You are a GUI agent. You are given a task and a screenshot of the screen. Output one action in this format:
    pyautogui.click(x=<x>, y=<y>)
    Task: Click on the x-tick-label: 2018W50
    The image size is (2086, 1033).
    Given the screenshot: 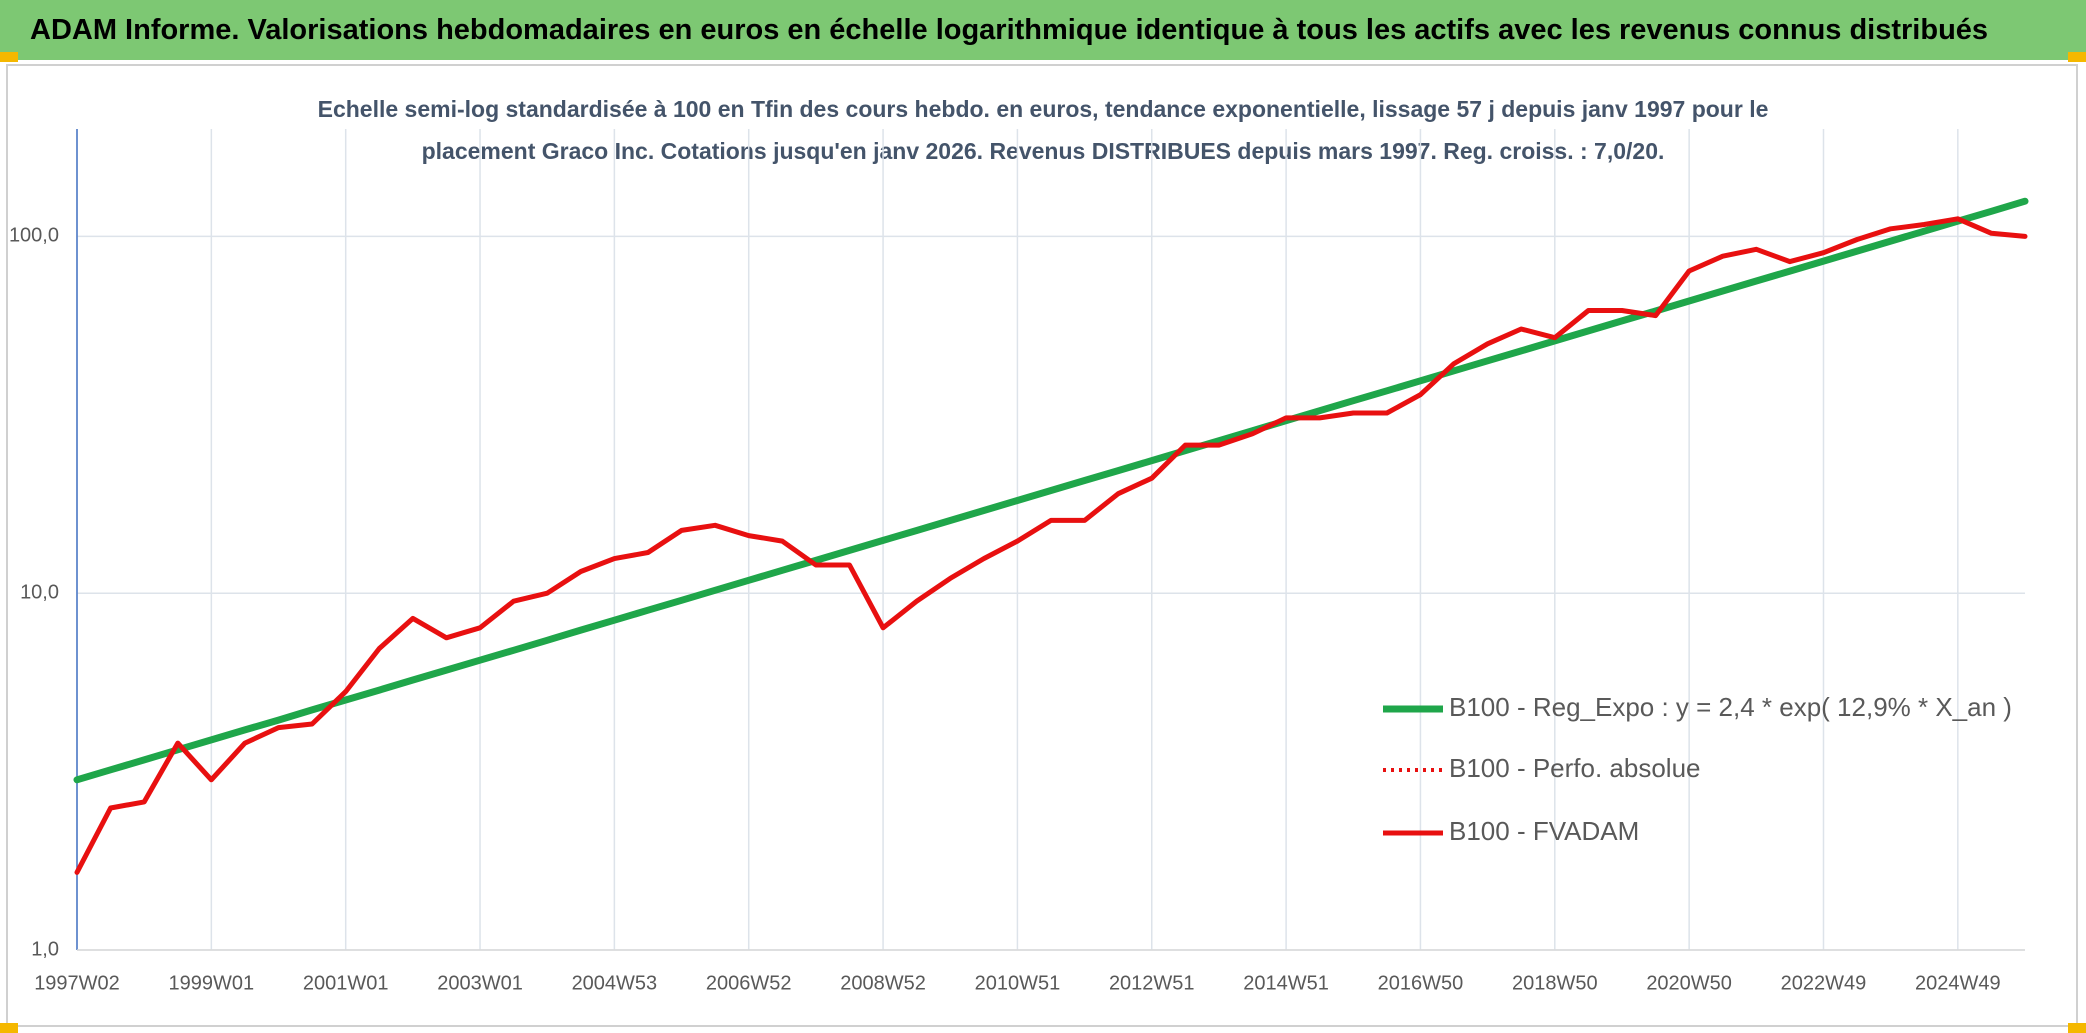 What is the action you would take?
    pyautogui.click(x=1555, y=983)
    